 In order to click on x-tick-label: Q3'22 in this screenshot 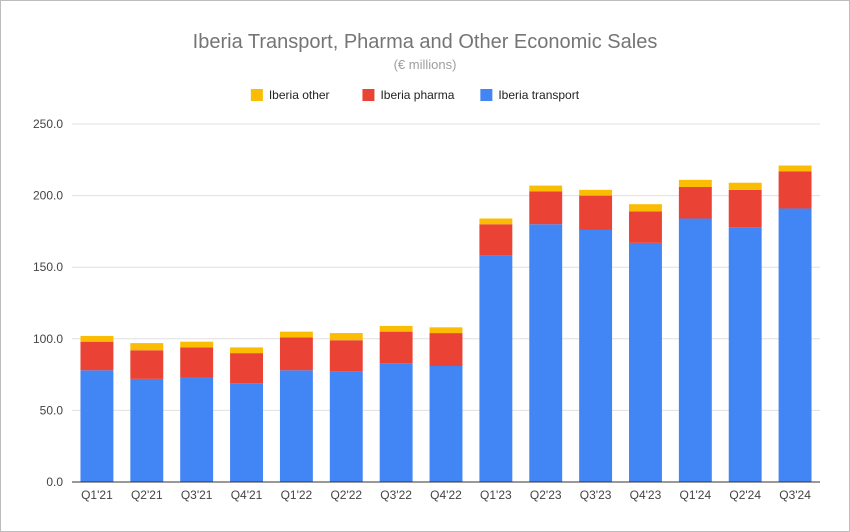, I will do `click(396, 495)`.